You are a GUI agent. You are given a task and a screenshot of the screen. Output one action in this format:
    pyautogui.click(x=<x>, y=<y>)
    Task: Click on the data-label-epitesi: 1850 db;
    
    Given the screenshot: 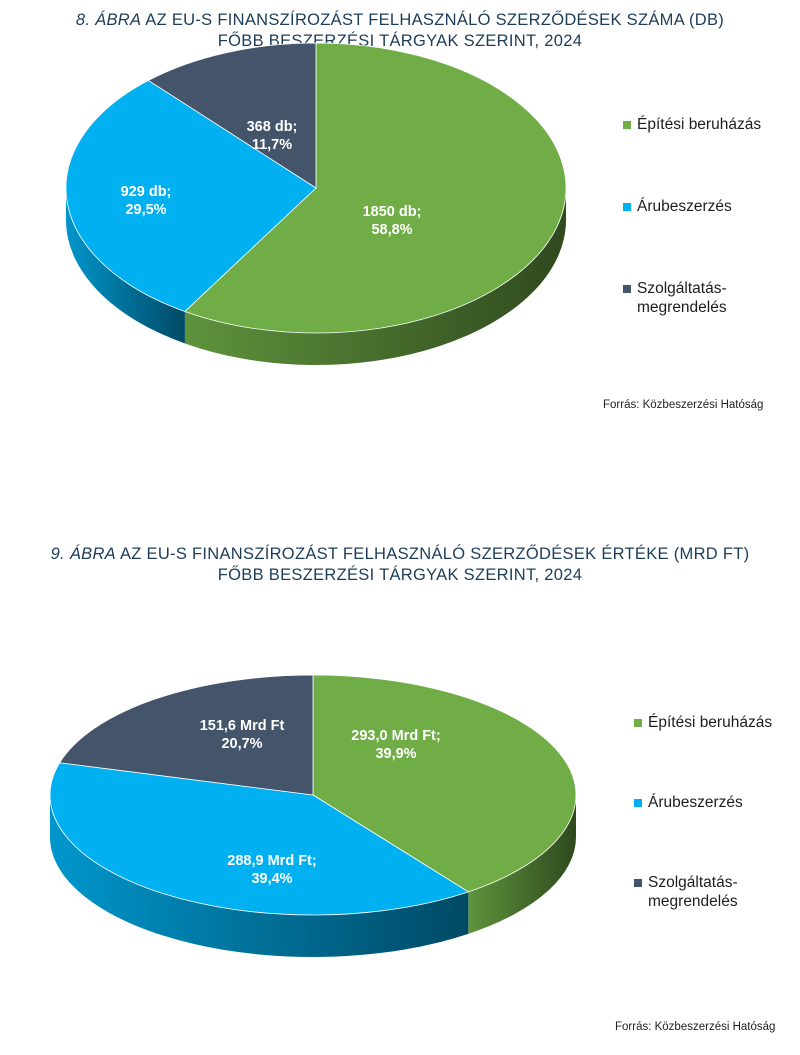 What is the action you would take?
    pyautogui.click(x=392, y=212)
    